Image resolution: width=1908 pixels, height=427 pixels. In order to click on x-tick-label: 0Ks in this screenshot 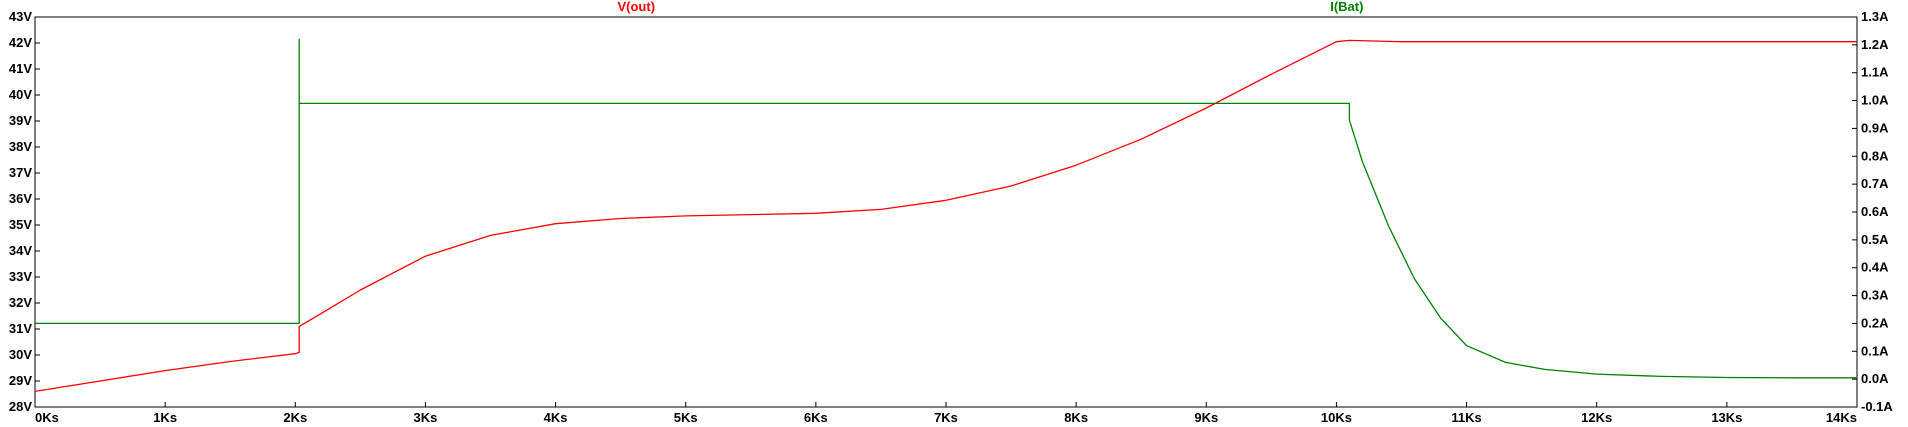, I will do `click(47, 417)`.